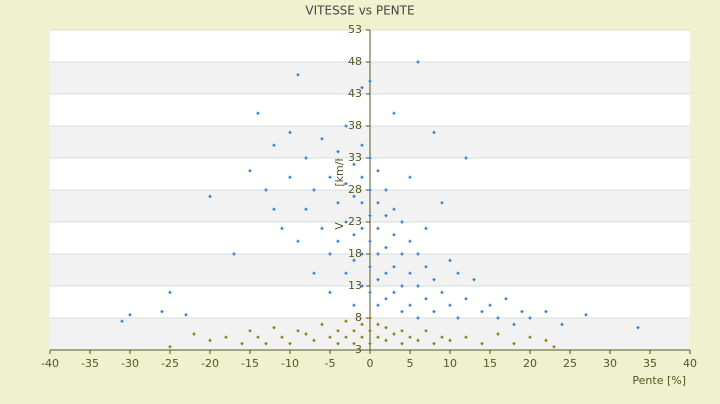 The width and height of the screenshot is (720, 404). Describe the element at coordinates (650, 363) in the screenshot. I see `x-tick-label: 35` at that location.